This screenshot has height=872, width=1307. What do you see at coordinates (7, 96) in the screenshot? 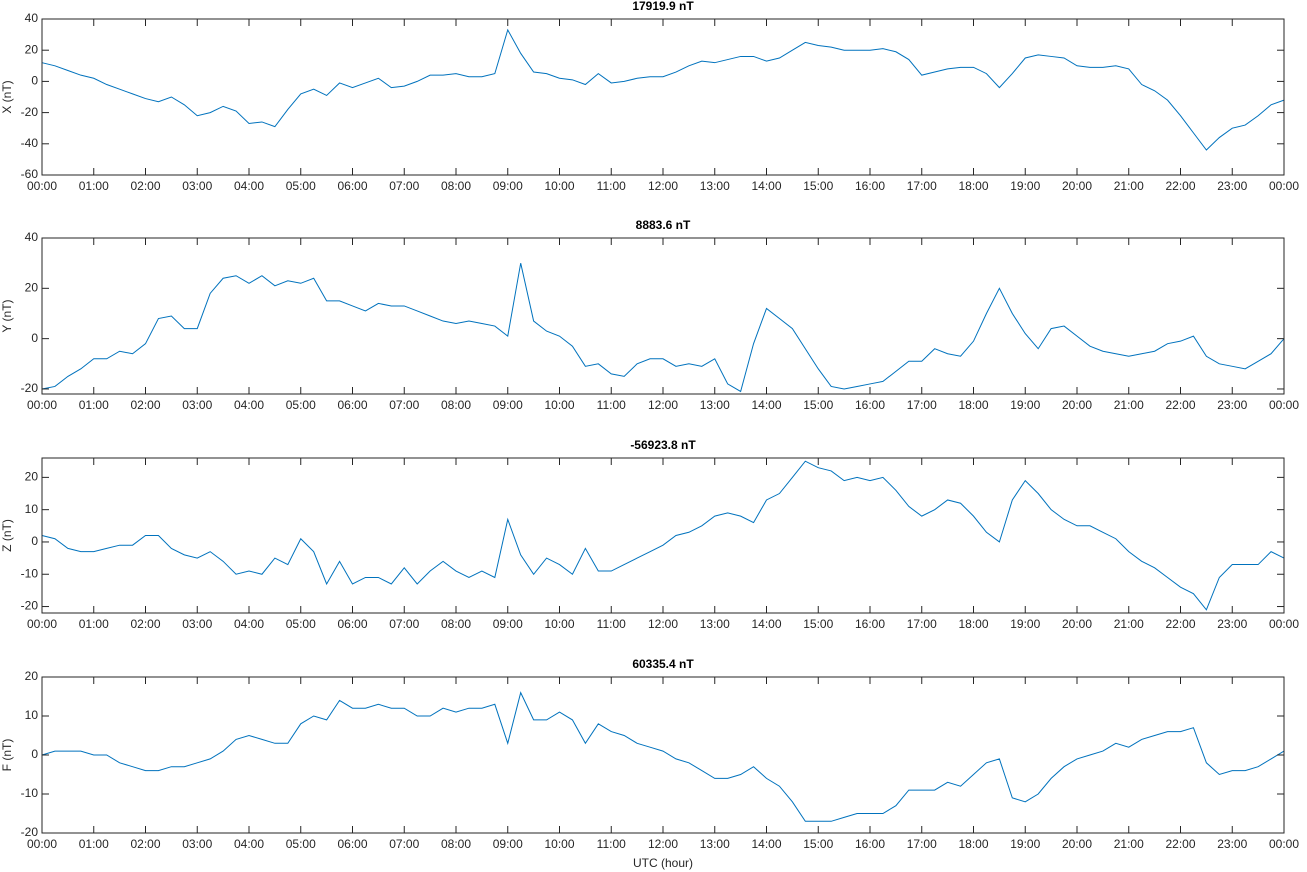
I see `y-axis-label: X (nT)` at bounding box center [7, 96].